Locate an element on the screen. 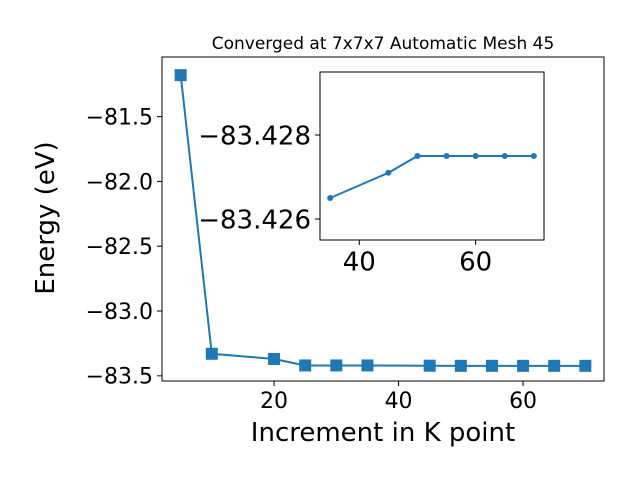 The width and height of the screenshot is (640, 484). inset-y-ticks: −83.428 −83.426 is located at coordinates (259, 178).